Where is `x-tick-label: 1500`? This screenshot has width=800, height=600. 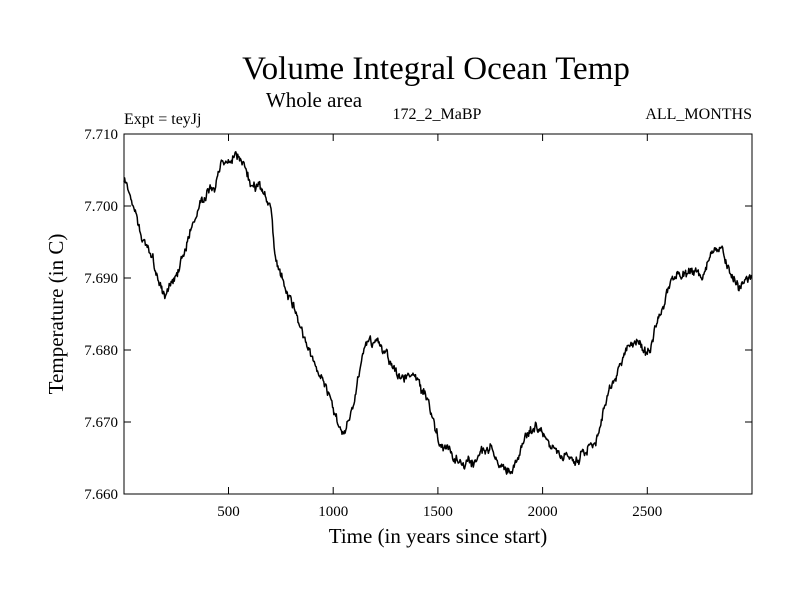
x-tick-label: 1500 is located at coordinates (438, 512).